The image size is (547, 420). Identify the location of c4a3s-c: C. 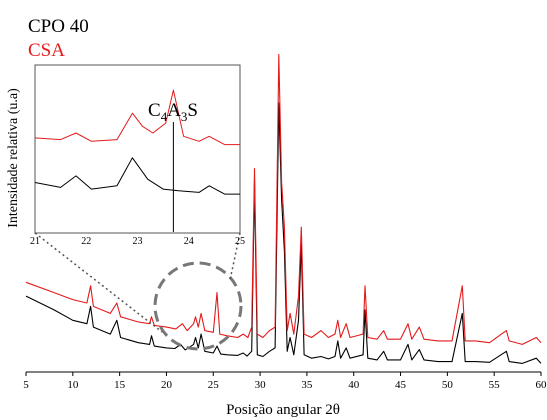
(154, 110).